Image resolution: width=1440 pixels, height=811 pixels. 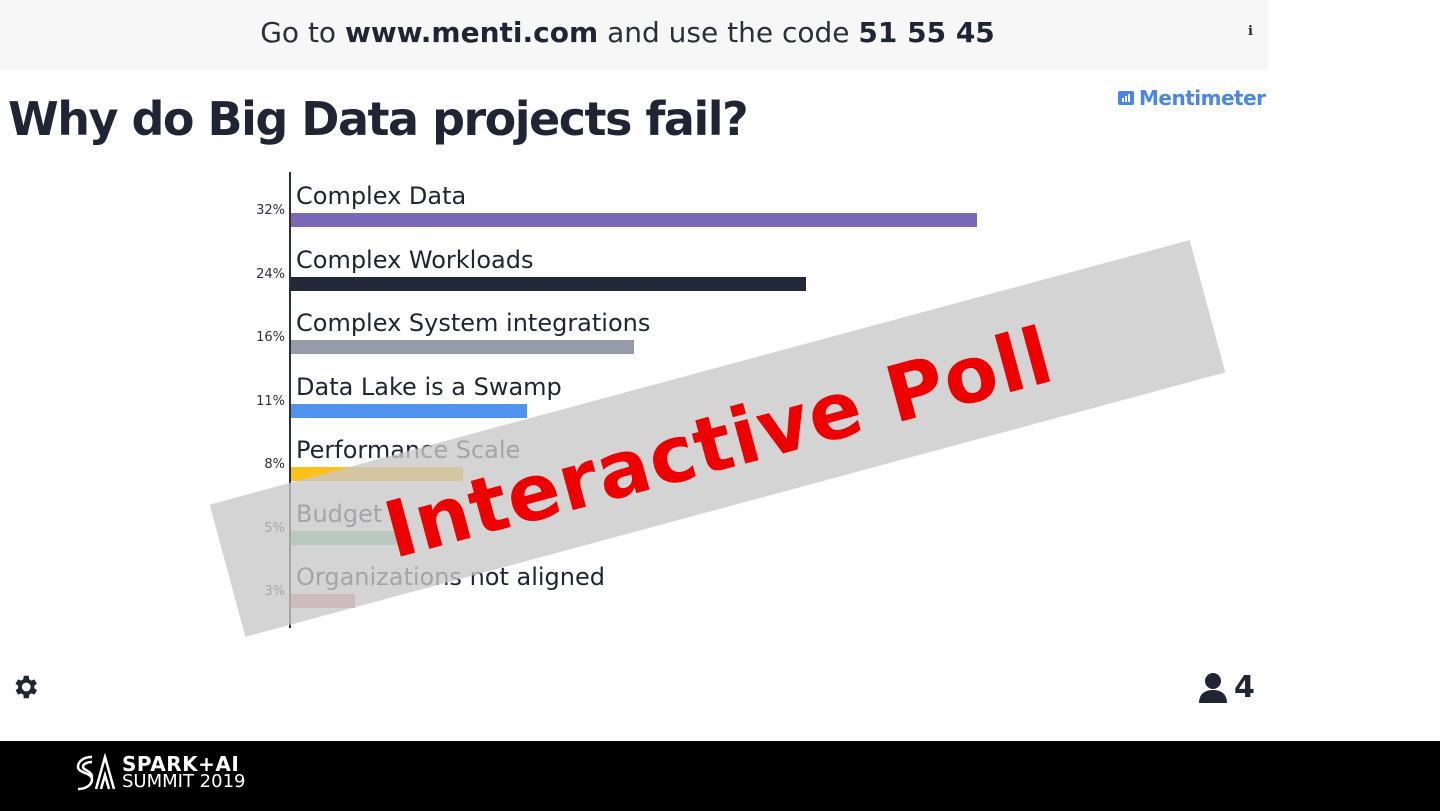 I want to click on chart-axis, so click(x=290, y=400).